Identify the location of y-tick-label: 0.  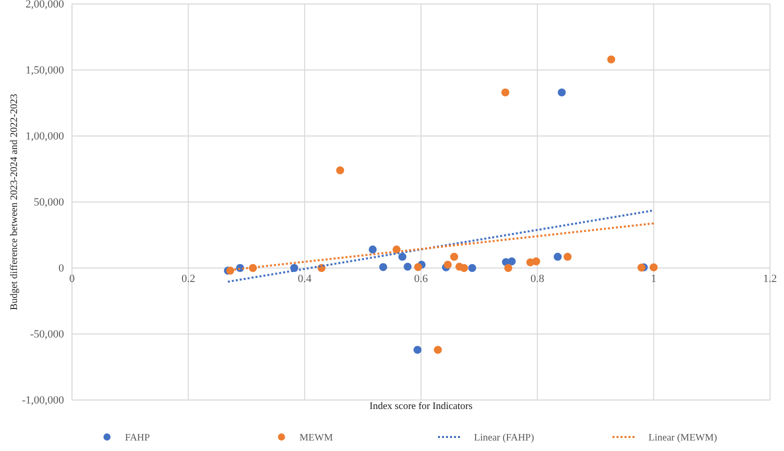
(61, 268).